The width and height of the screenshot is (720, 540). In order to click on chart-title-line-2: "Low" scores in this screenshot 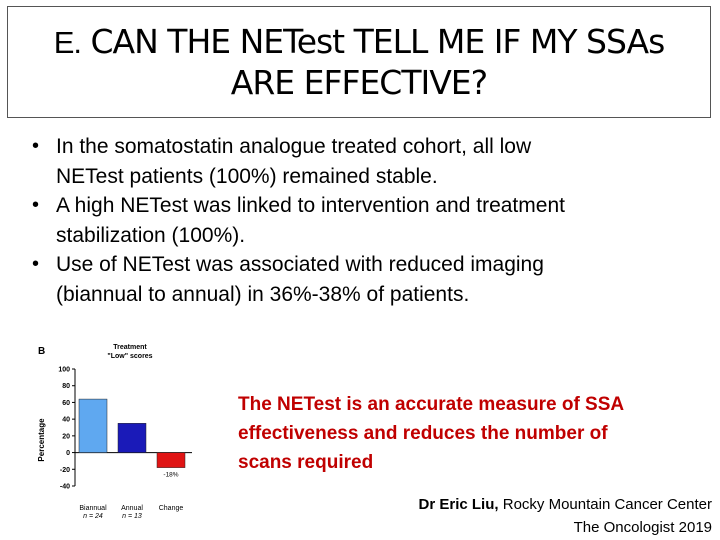, I will do `click(129, 356)`.